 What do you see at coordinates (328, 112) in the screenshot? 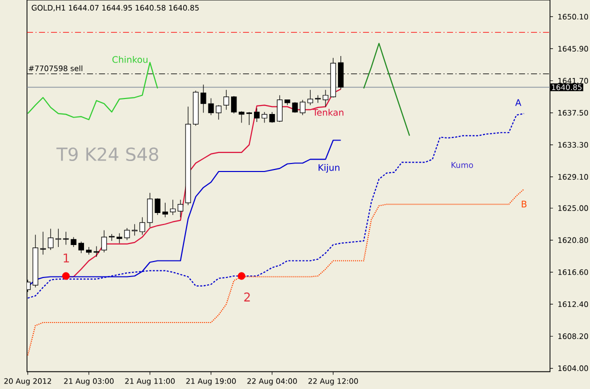
I see `series-label: Tenkan` at bounding box center [328, 112].